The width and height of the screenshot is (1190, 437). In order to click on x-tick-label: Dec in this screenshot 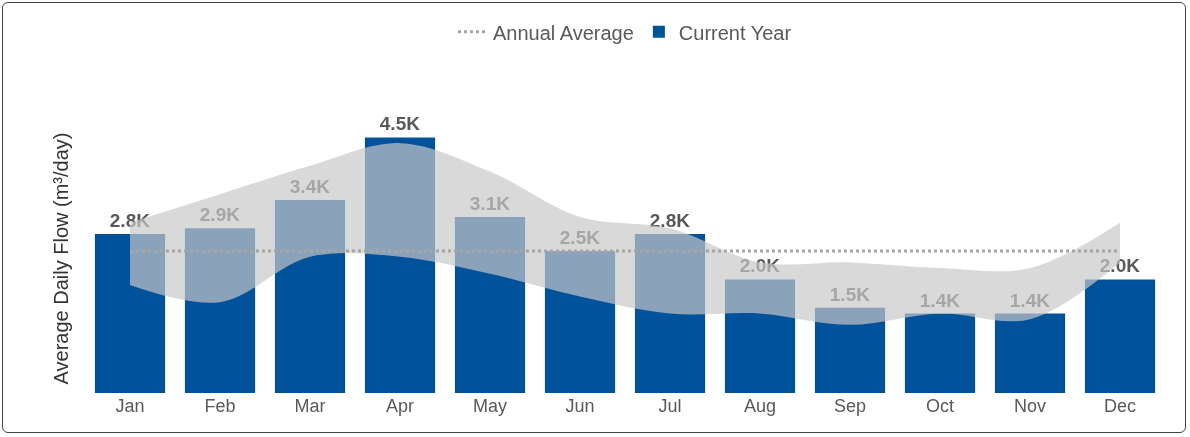, I will do `click(1120, 406)`.